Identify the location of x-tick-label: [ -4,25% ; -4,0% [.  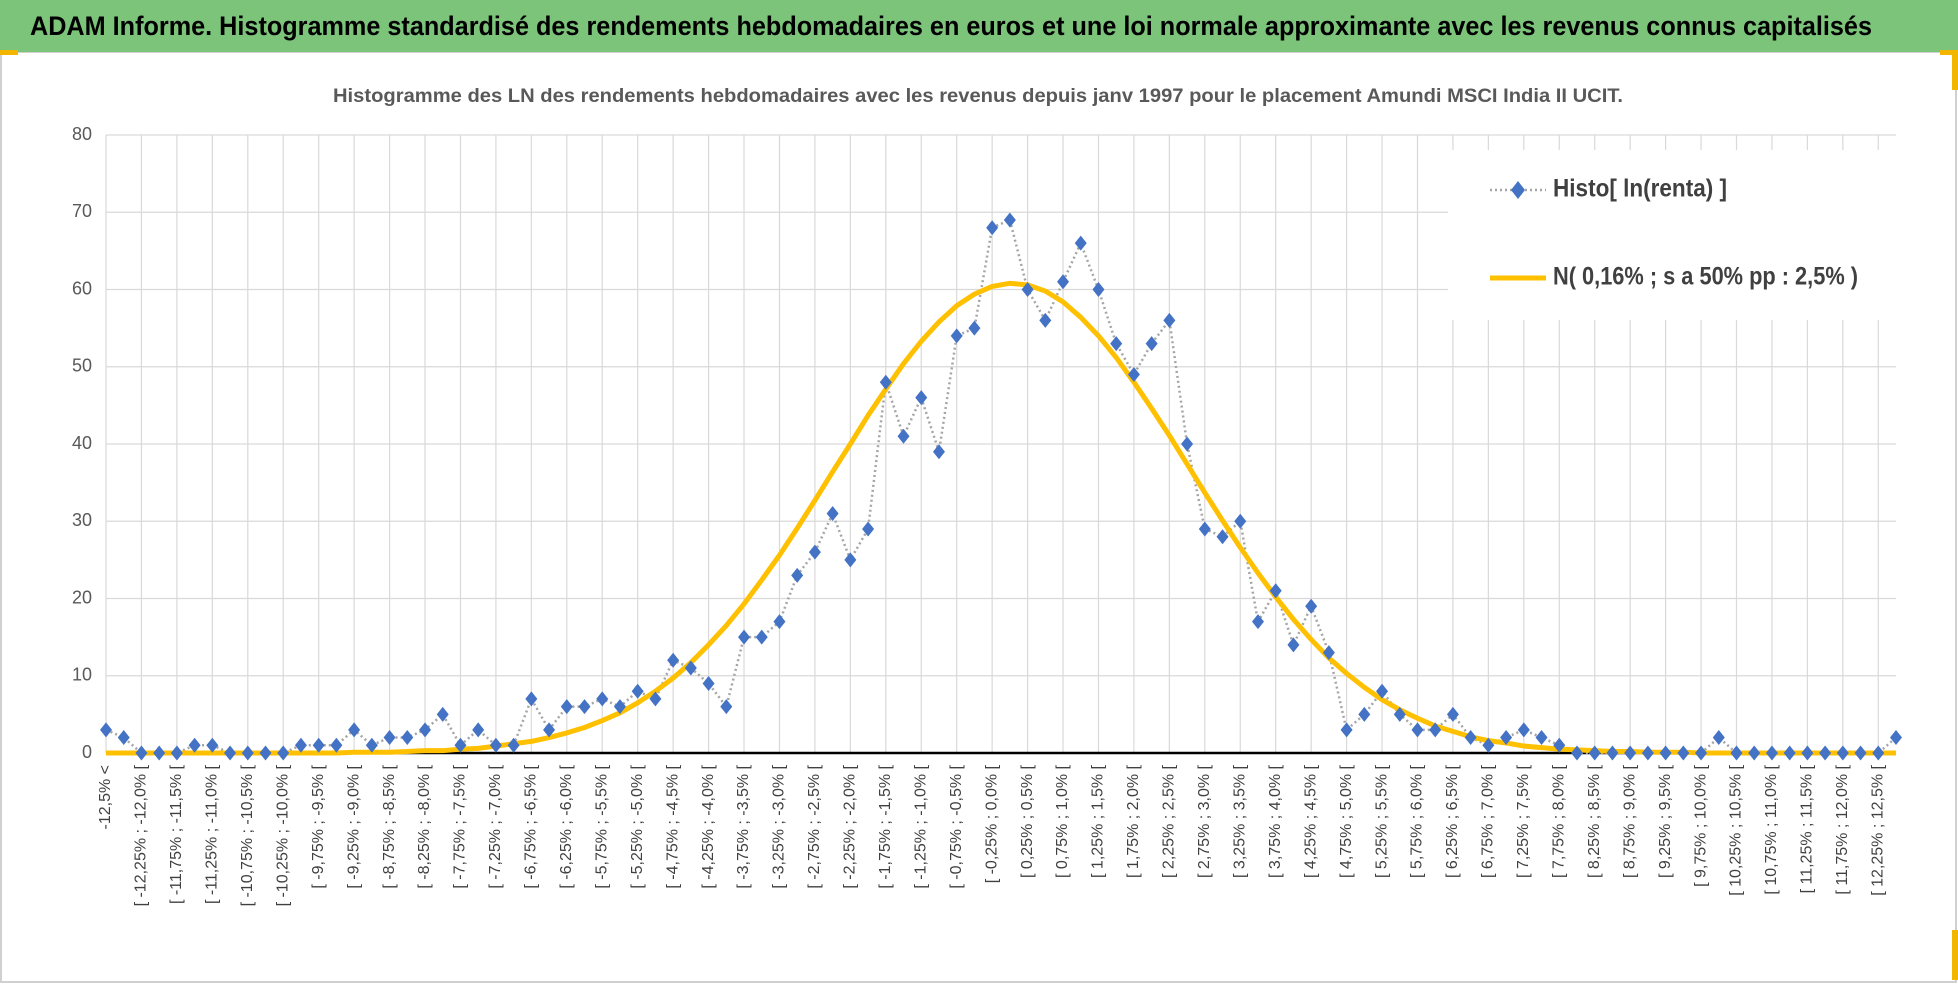
(708, 826).